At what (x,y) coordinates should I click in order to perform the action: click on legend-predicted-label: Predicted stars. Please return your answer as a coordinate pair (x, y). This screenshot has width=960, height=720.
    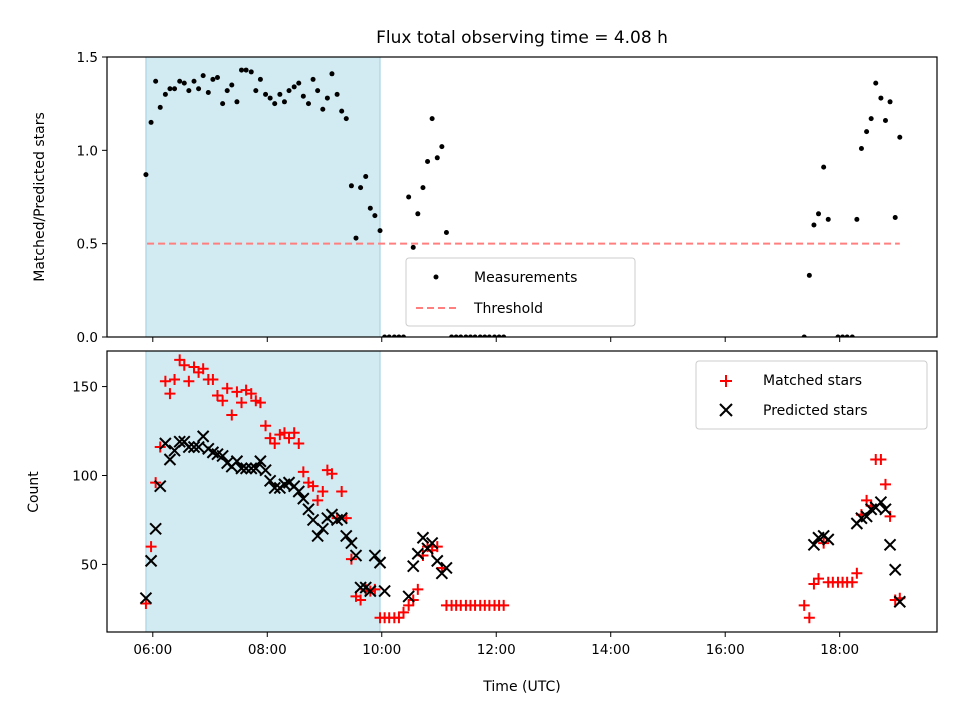
    Looking at the image, I should click on (815, 411).